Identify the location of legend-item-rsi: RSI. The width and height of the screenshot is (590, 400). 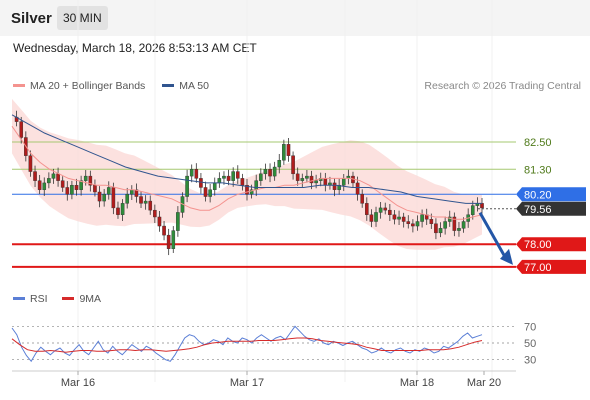
(31, 299).